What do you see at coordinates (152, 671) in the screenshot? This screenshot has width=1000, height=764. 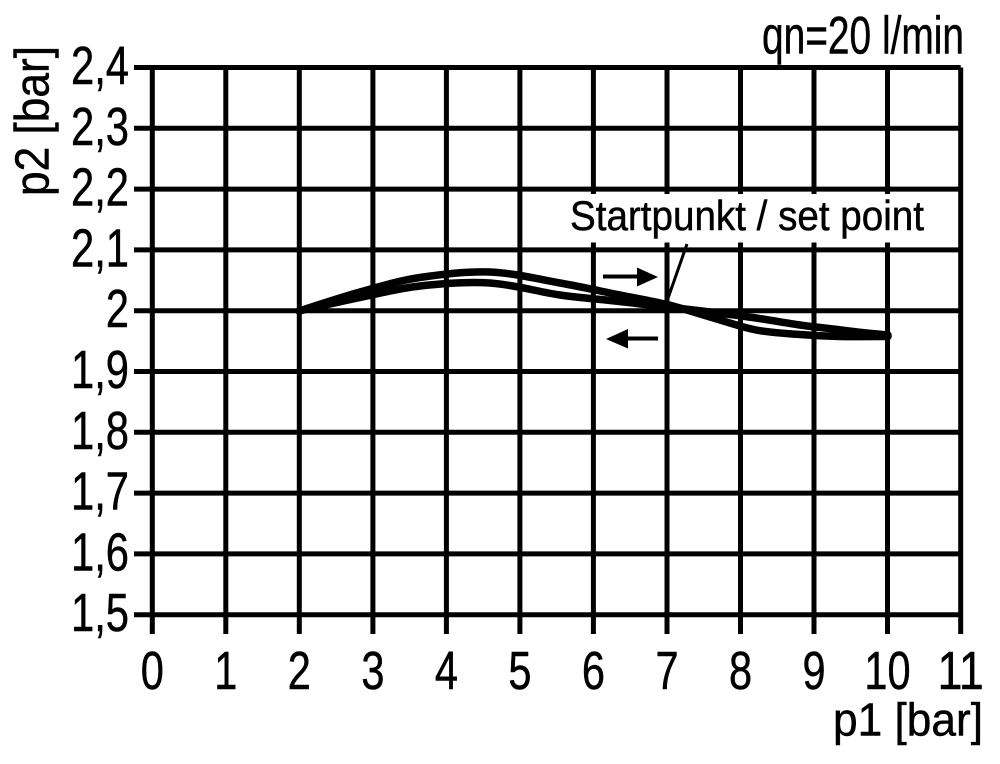 I see `svg-text: 0` at bounding box center [152, 671].